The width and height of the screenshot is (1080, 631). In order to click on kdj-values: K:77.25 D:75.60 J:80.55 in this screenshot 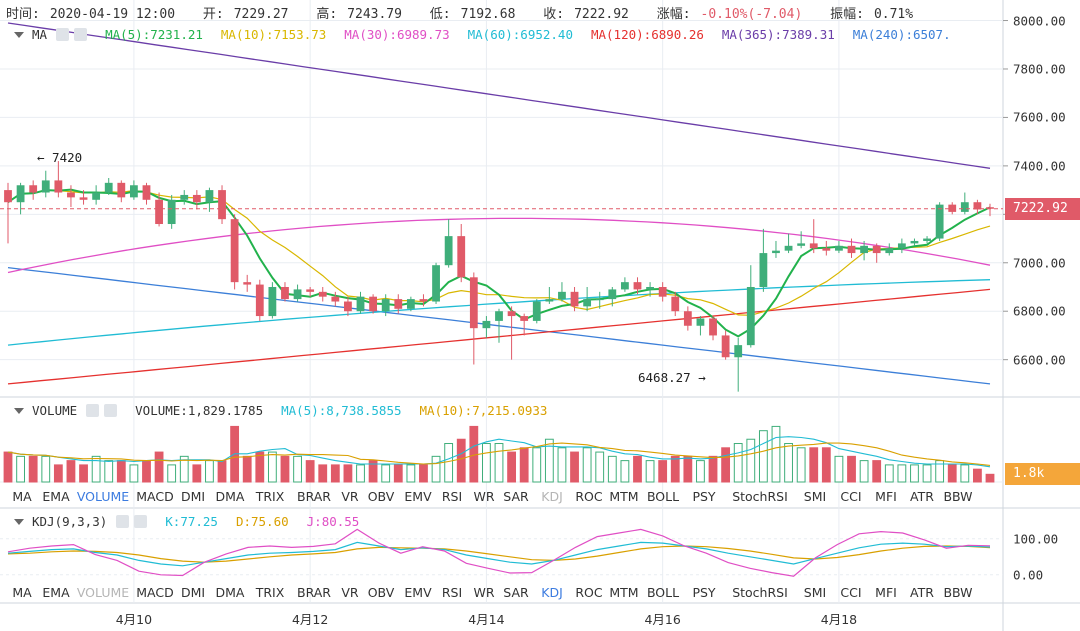, I will do `click(253, 521)`.